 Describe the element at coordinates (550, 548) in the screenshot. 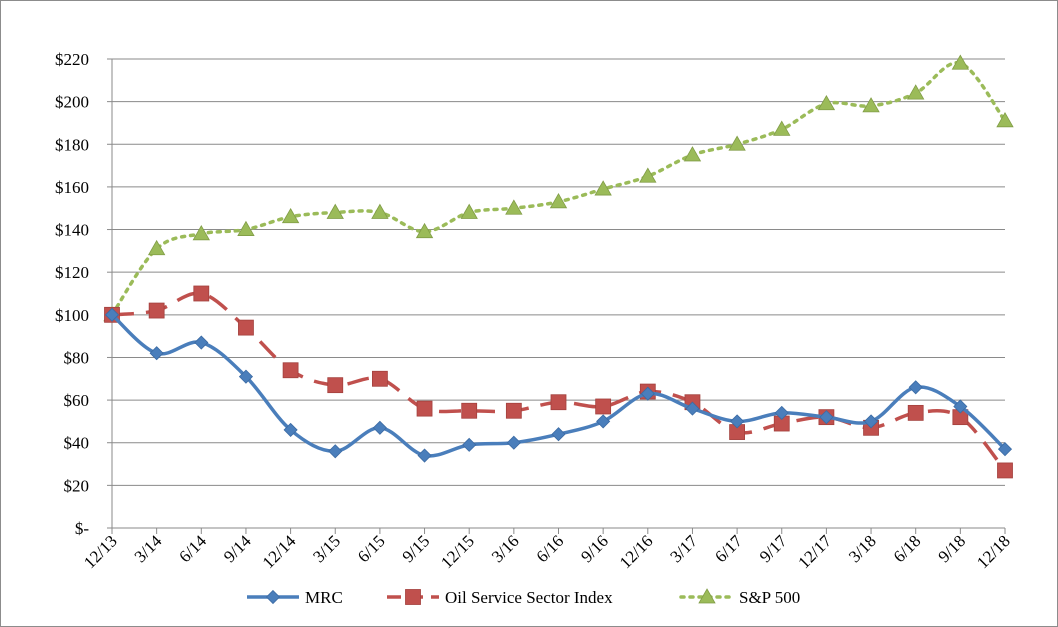

I see `x-tick-label: 6/16` at that location.